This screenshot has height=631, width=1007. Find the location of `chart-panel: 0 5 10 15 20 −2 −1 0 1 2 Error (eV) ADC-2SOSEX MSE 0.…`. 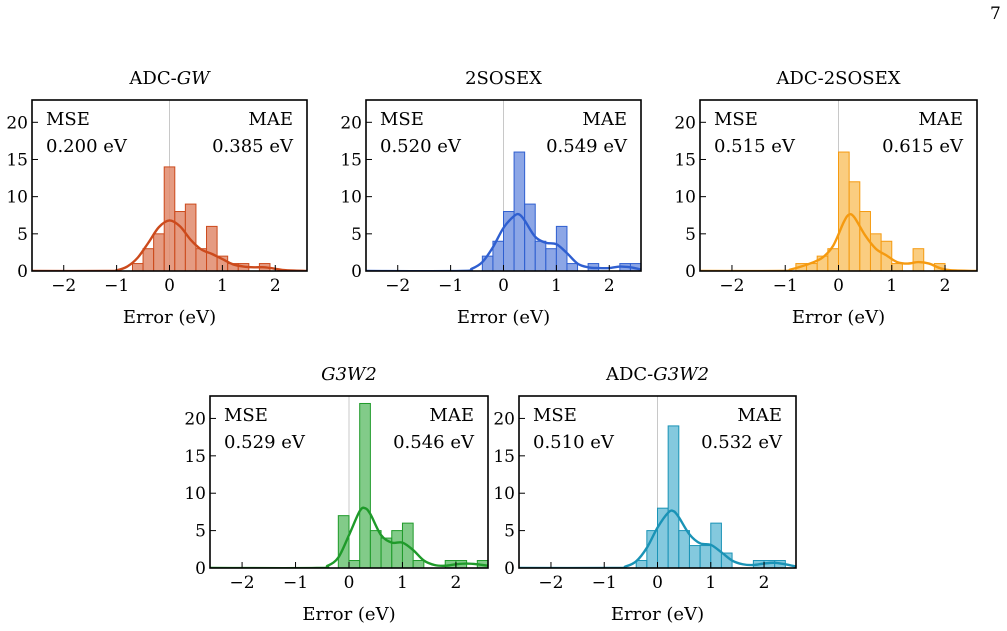

chart-panel: 0 5 10 15 20 −2 −1 0 1 2 Error (eV) ADC-2SOSEX MSE 0.… is located at coordinates (826, 198).